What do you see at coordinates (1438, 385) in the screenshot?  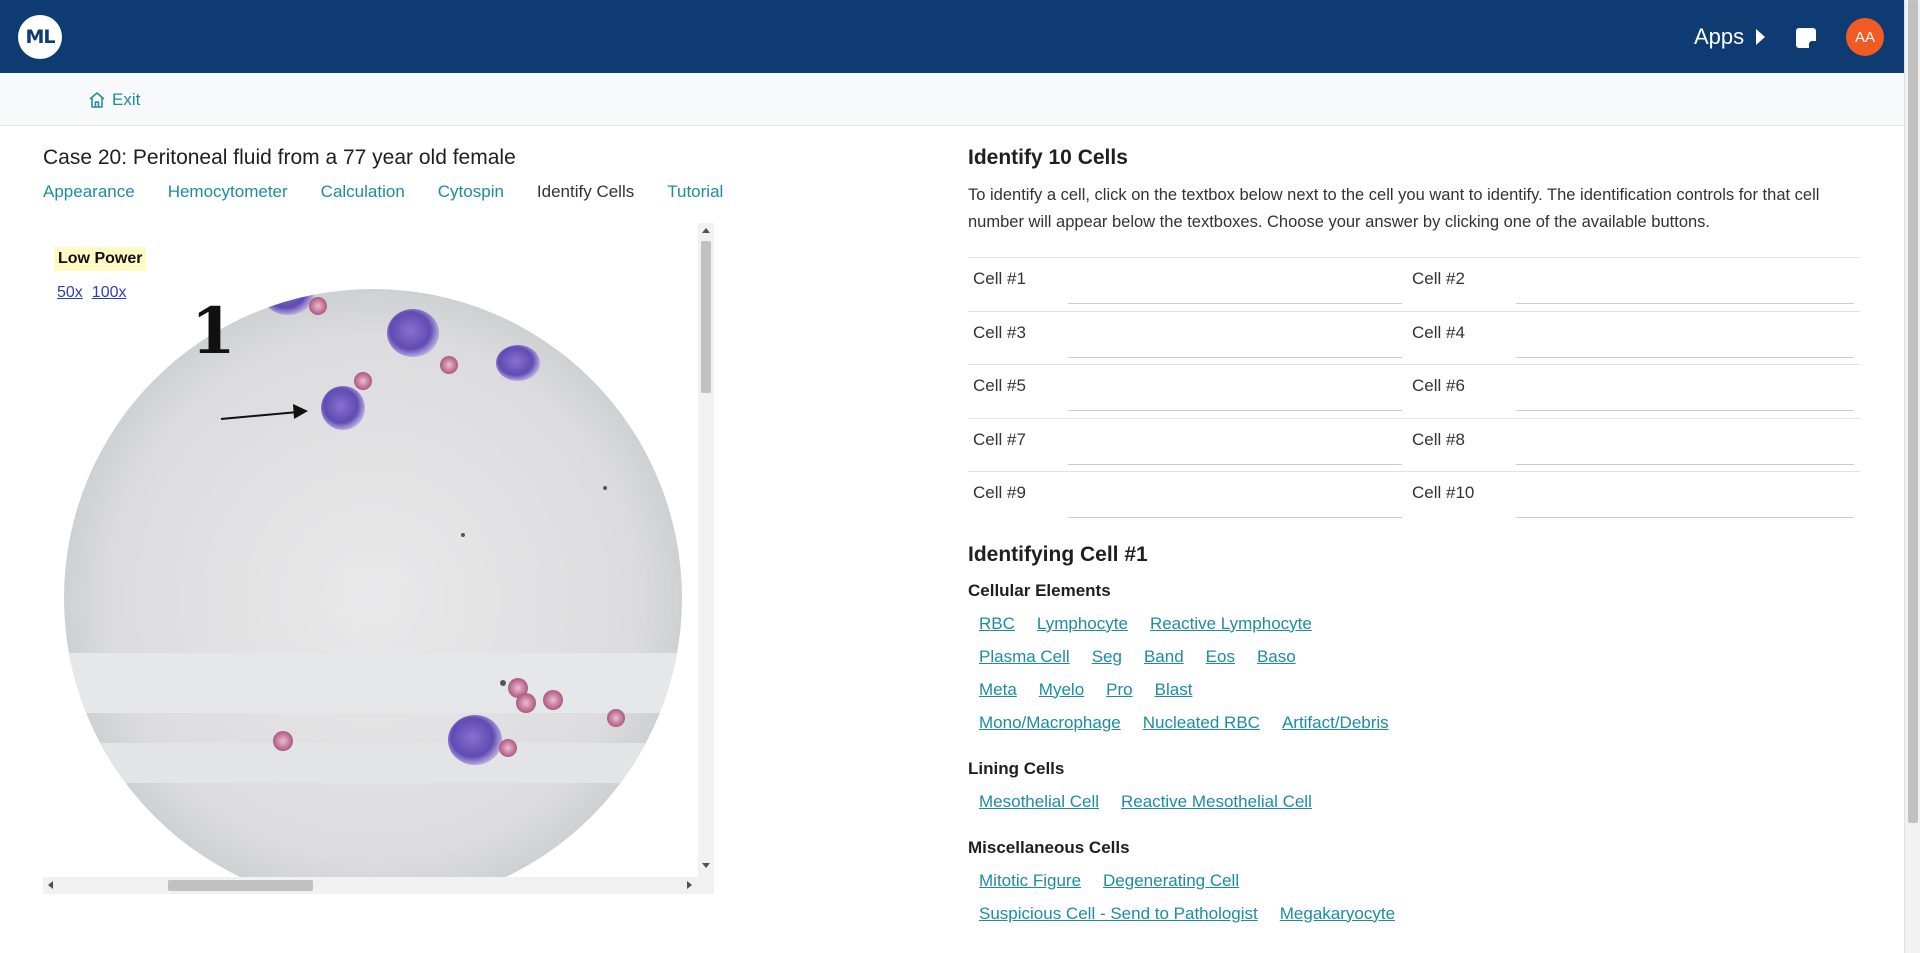 I see `cell-label: Cell #6` at bounding box center [1438, 385].